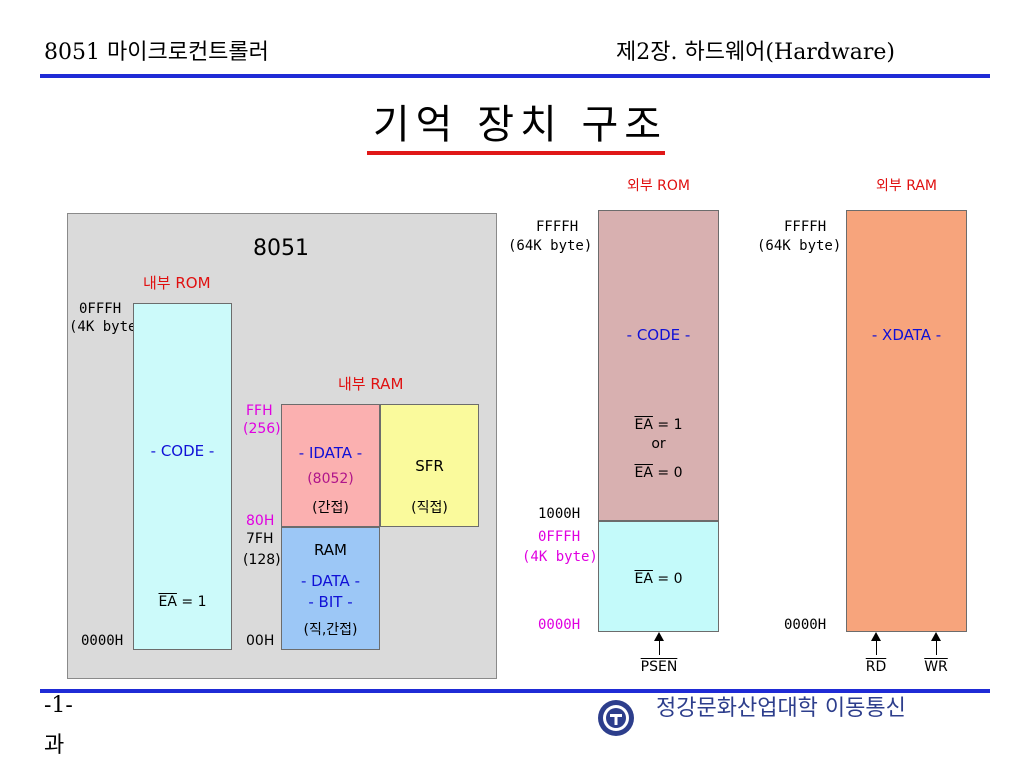 The height and width of the screenshot is (768, 1024). I want to click on external-rom-top-address: FFFFH, so click(557, 227).